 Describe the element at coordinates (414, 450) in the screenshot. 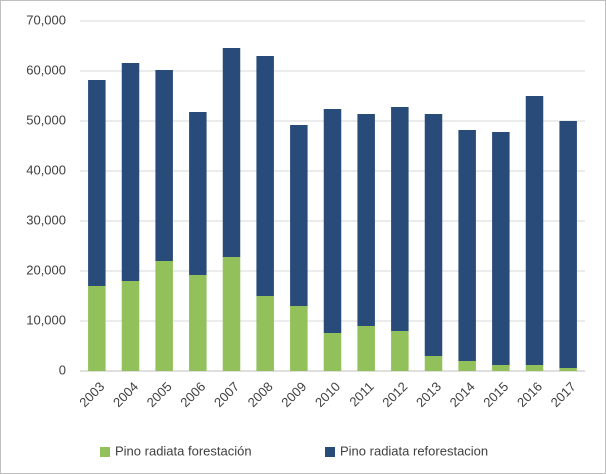

I see `legend-label: Pino radiata reforestacion` at that location.